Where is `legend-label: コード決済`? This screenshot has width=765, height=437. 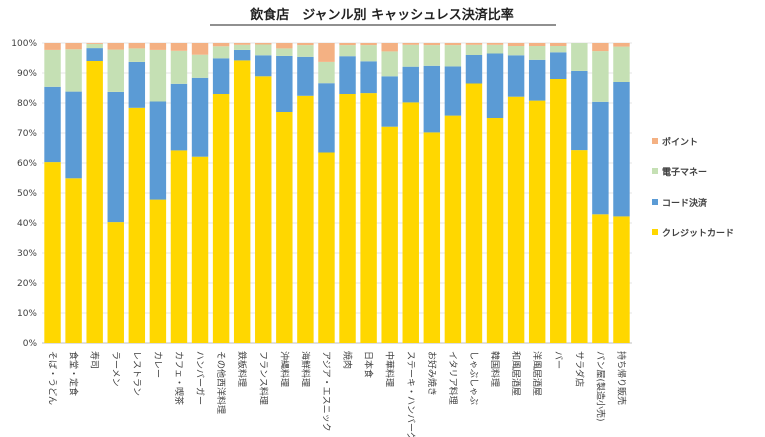 legend-label: コード決済 is located at coordinates (685, 203).